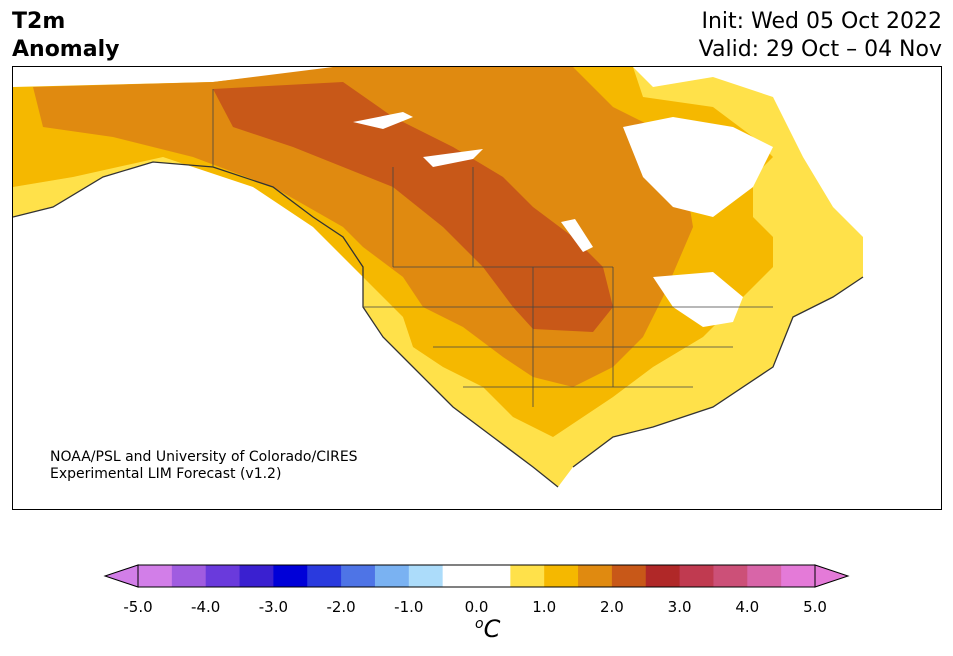 Image resolution: width=953 pixels, height=656 pixels. I want to click on colorbar-tick-label: -2.0, so click(341, 607).